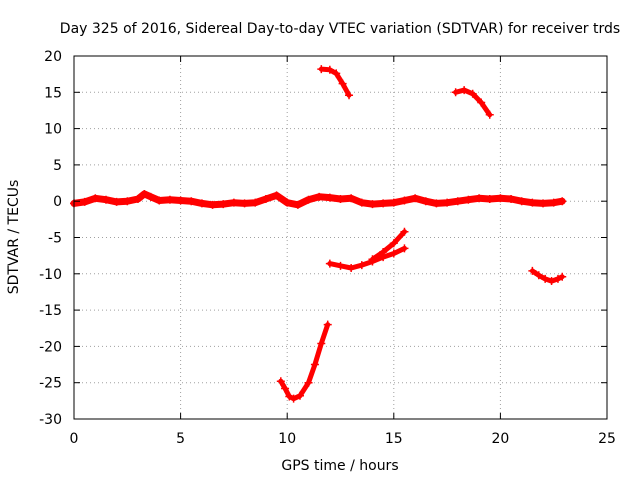 The height and width of the screenshot is (480, 640). Describe the element at coordinates (55, 239) in the screenshot. I see `y-tick-label: -5` at that location.